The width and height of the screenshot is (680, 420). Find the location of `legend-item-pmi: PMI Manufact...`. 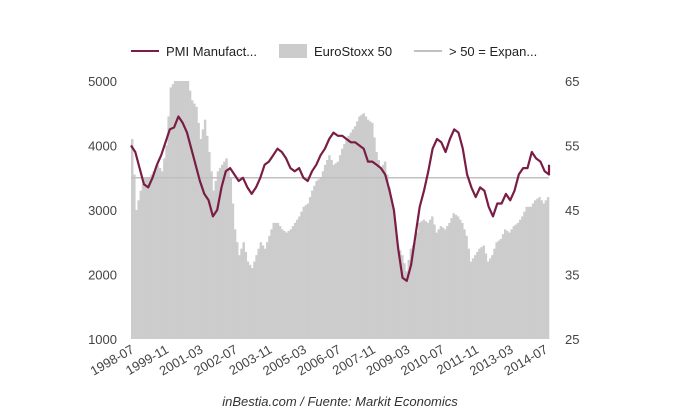

legend-item-pmi: PMI Manufact... is located at coordinates (194, 51).